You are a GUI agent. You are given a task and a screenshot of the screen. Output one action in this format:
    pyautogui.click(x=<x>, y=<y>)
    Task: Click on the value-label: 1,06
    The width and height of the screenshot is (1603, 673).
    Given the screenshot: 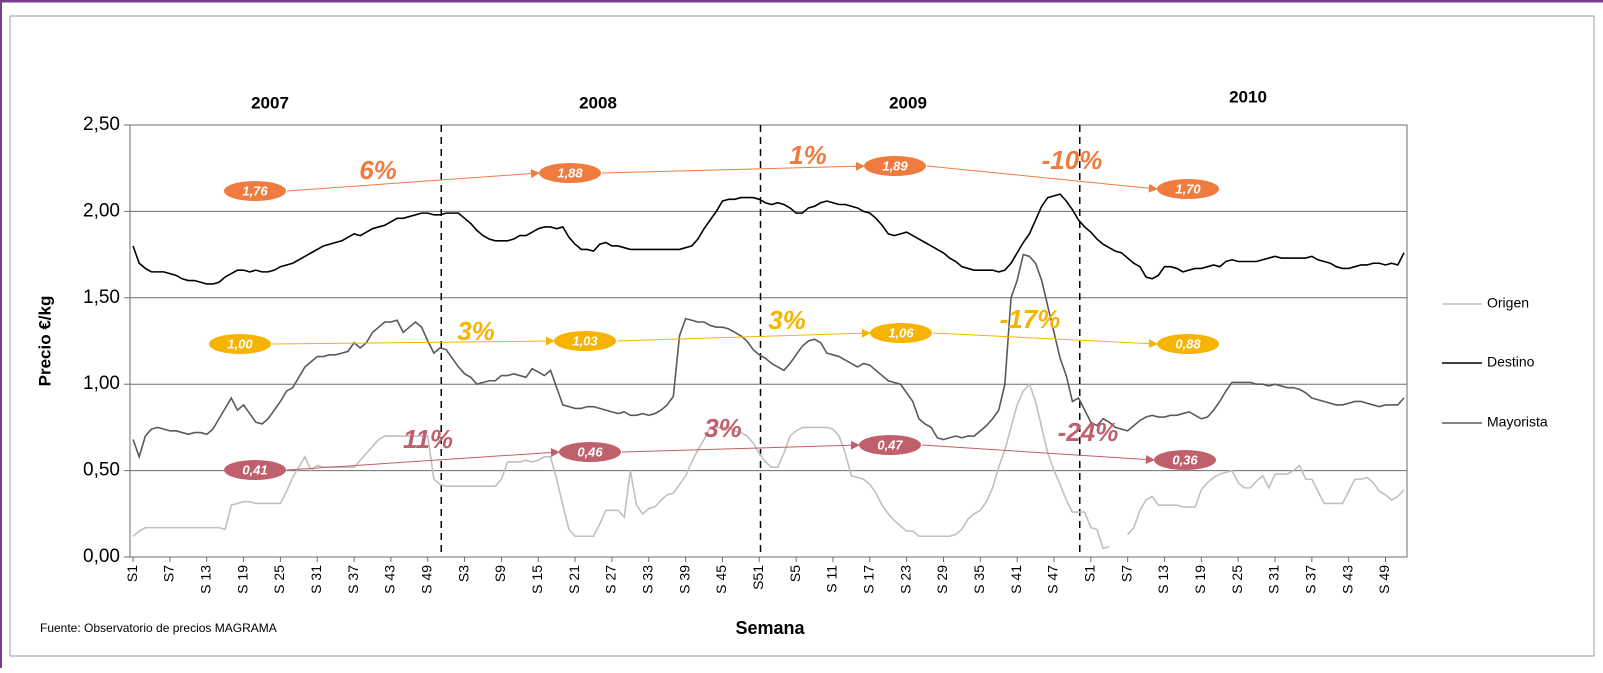 What is the action you would take?
    pyautogui.click(x=901, y=332)
    